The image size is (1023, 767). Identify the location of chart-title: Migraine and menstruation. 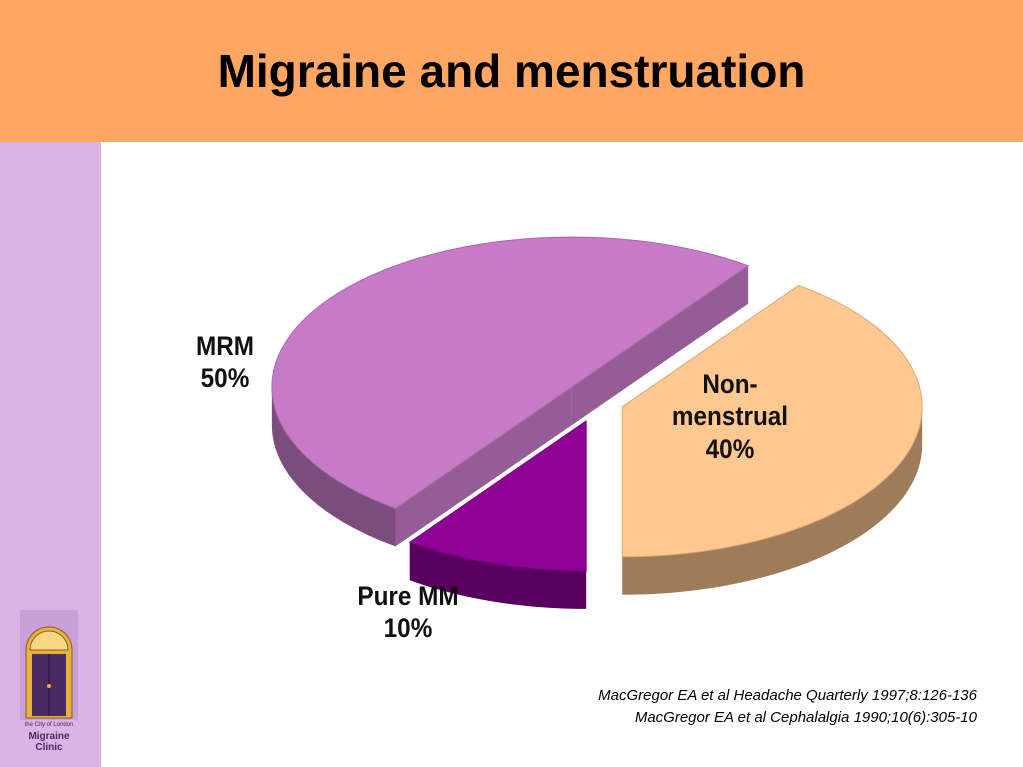
(511, 71).